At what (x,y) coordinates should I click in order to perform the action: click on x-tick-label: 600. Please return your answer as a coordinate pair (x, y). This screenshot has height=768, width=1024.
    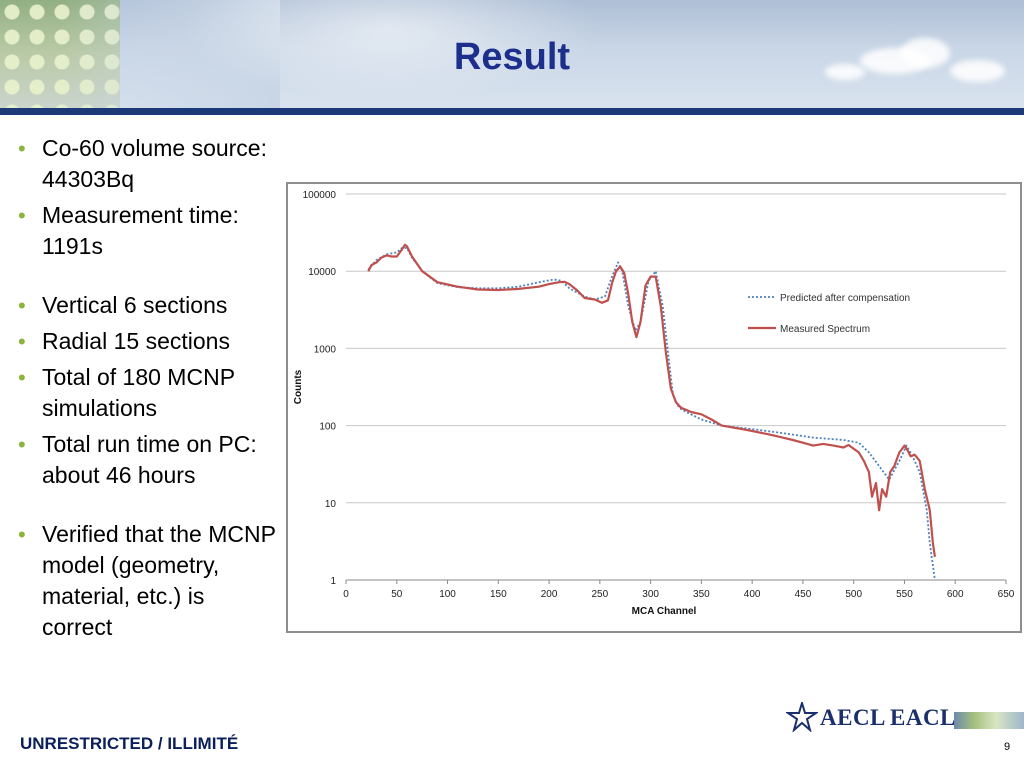
    Looking at the image, I should click on (955, 594).